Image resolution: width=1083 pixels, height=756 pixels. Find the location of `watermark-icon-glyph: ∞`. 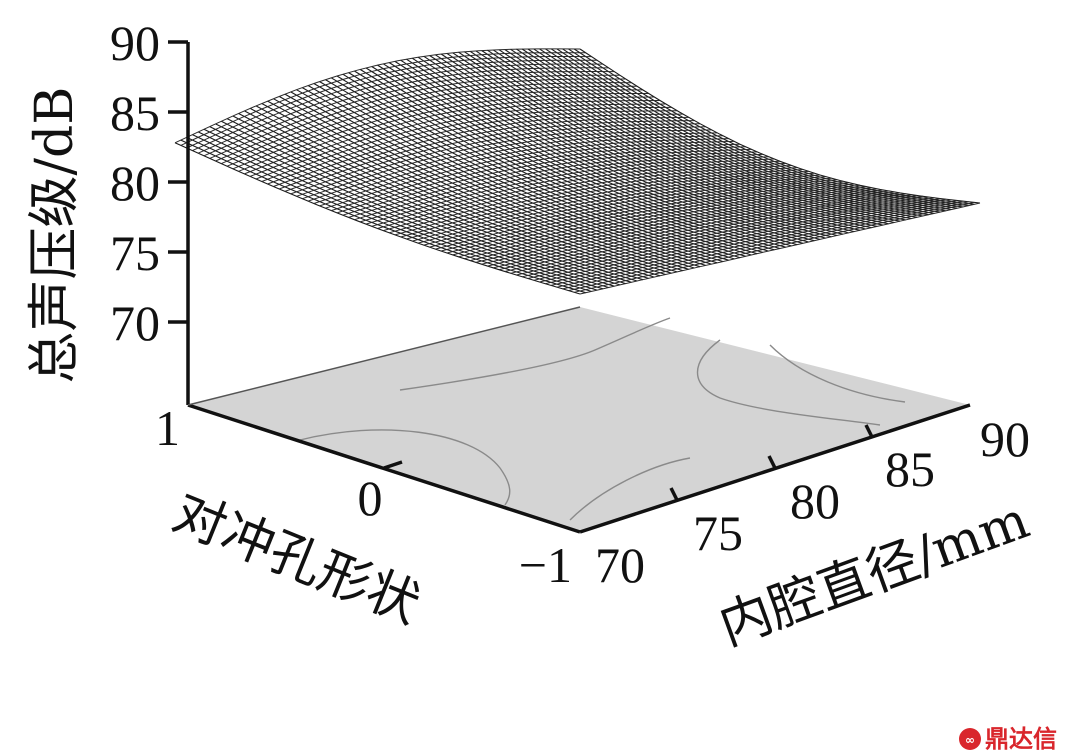

watermark-icon-glyph: ∞ is located at coordinates (970, 740).